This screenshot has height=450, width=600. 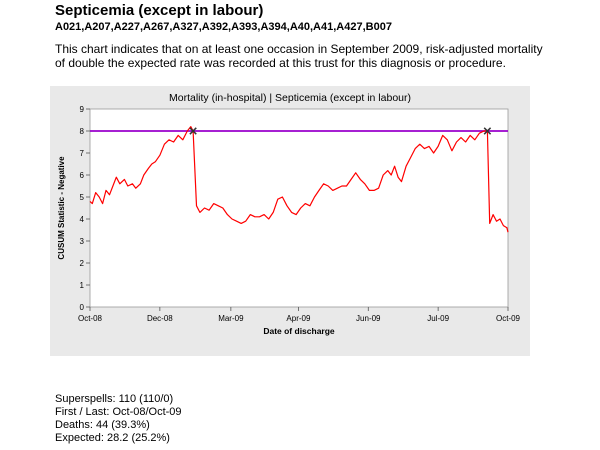 What do you see at coordinates (82, 263) in the screenshot?
I see `y-tick-label: 2` at bounding box center [82, 263].